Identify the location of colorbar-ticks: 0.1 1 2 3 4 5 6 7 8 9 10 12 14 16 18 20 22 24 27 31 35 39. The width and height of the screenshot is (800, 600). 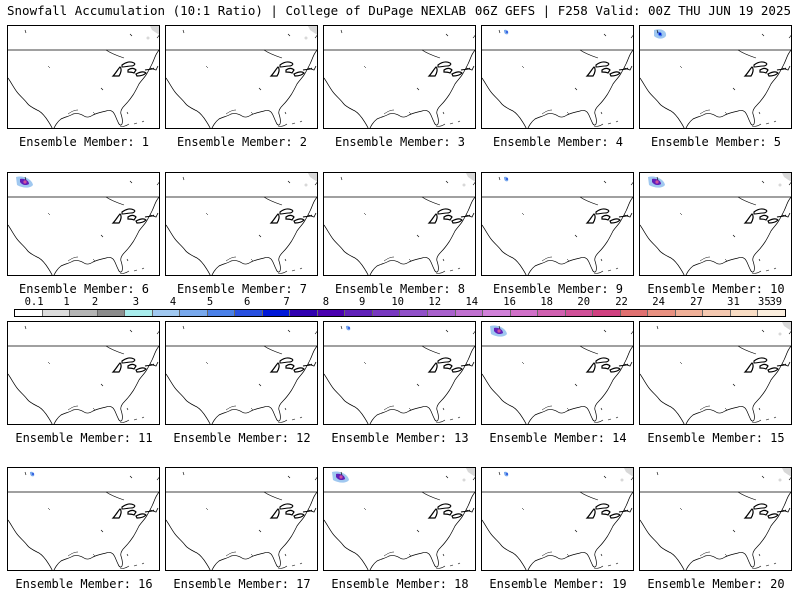
(400, 302).